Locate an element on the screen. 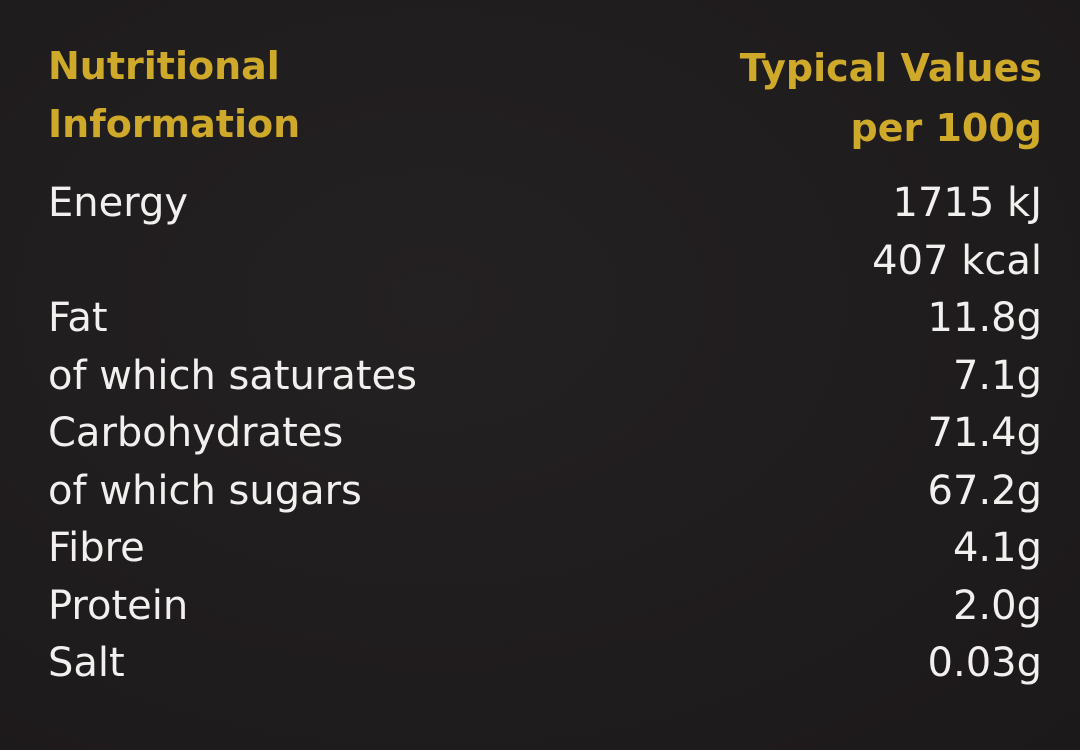 This screenshot has height=750, width=1080. header-title: Information is located at coordinates (174, 124).